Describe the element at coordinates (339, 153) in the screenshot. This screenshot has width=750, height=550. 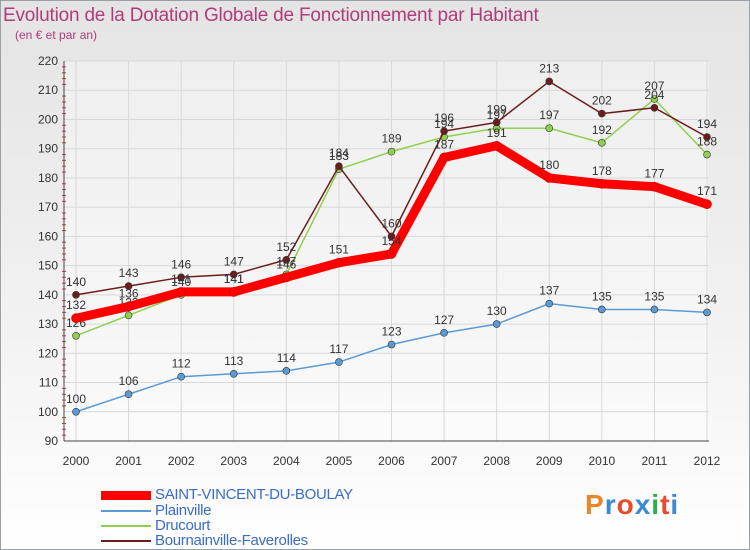
I see `data-label: 184` at that location.